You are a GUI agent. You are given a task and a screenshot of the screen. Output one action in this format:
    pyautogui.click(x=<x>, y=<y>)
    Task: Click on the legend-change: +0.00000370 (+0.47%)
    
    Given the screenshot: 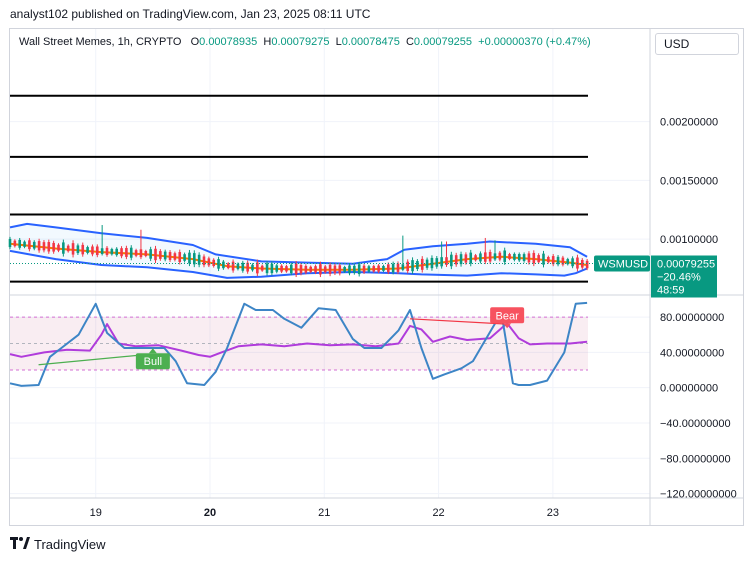 What is the action you would take?
    pyautogui.click(x=534, y=42)
    